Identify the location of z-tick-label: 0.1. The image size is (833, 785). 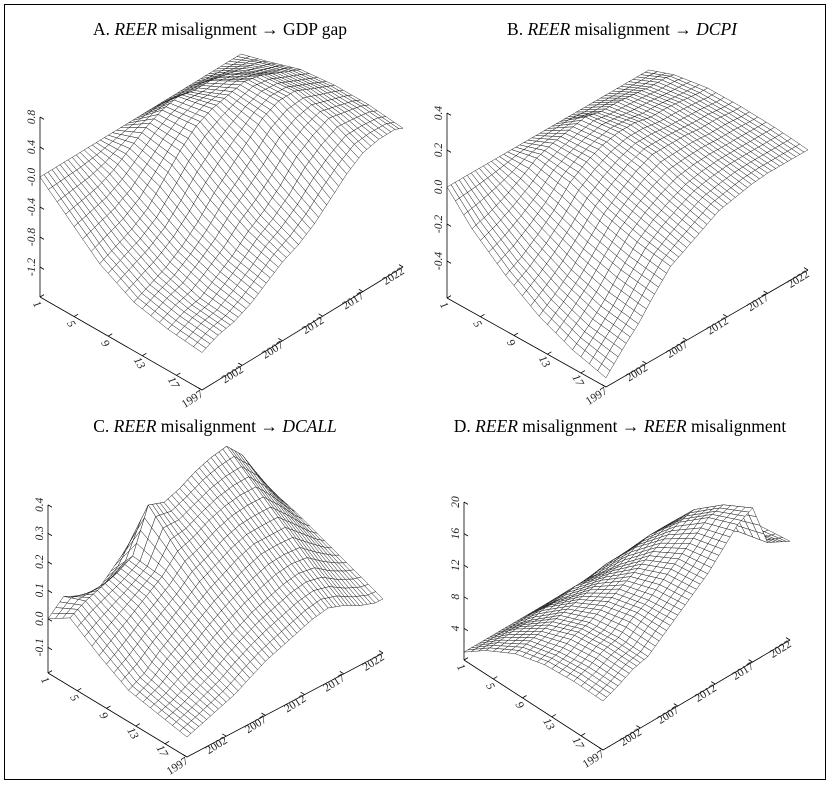
(40, 590).